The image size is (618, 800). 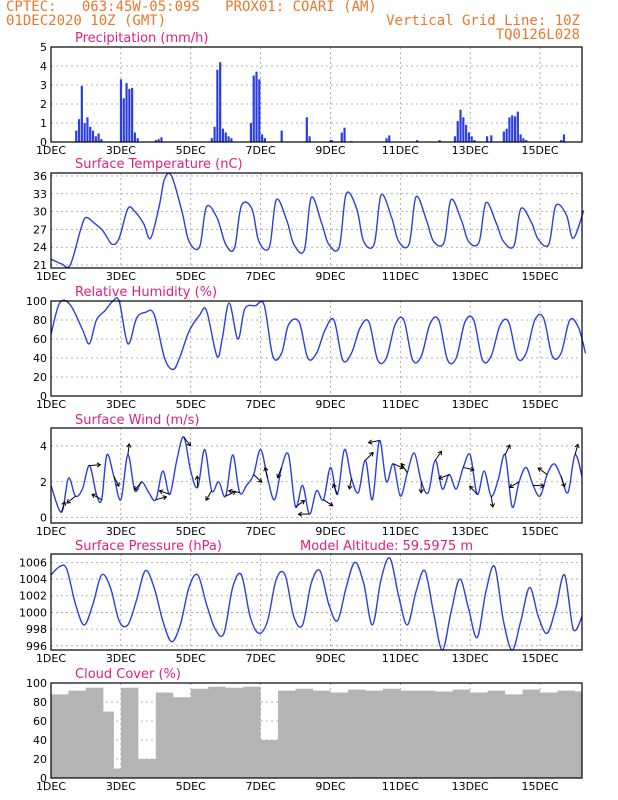 What do you see at coordinates (483, 21) in the screenshot?
I see `header-line2-right: Vertical Grid Line: 10Z` at bounding box center [483, 21].